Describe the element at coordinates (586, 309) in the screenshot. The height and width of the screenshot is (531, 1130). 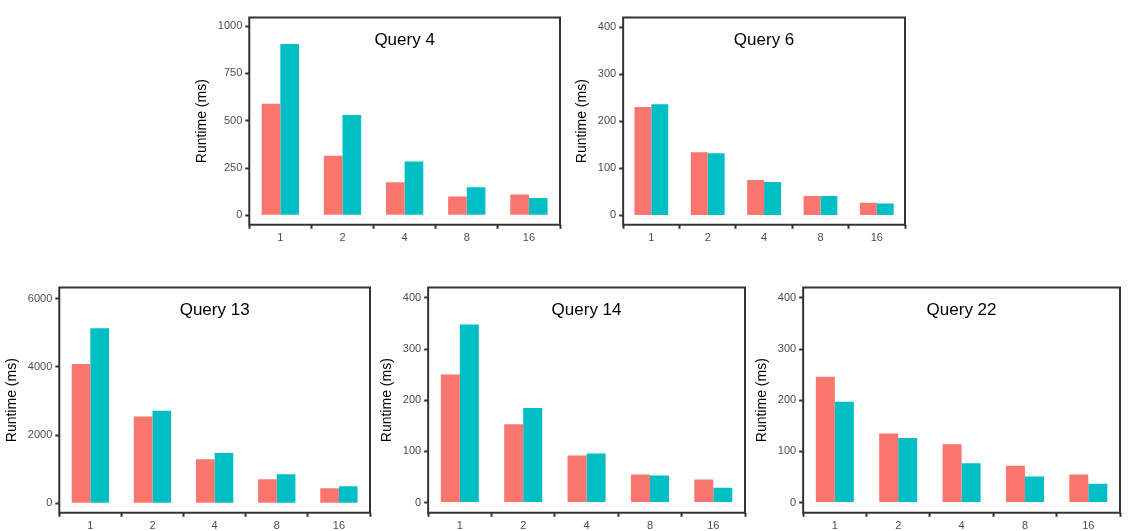
I see `text: Query 14` at that location.